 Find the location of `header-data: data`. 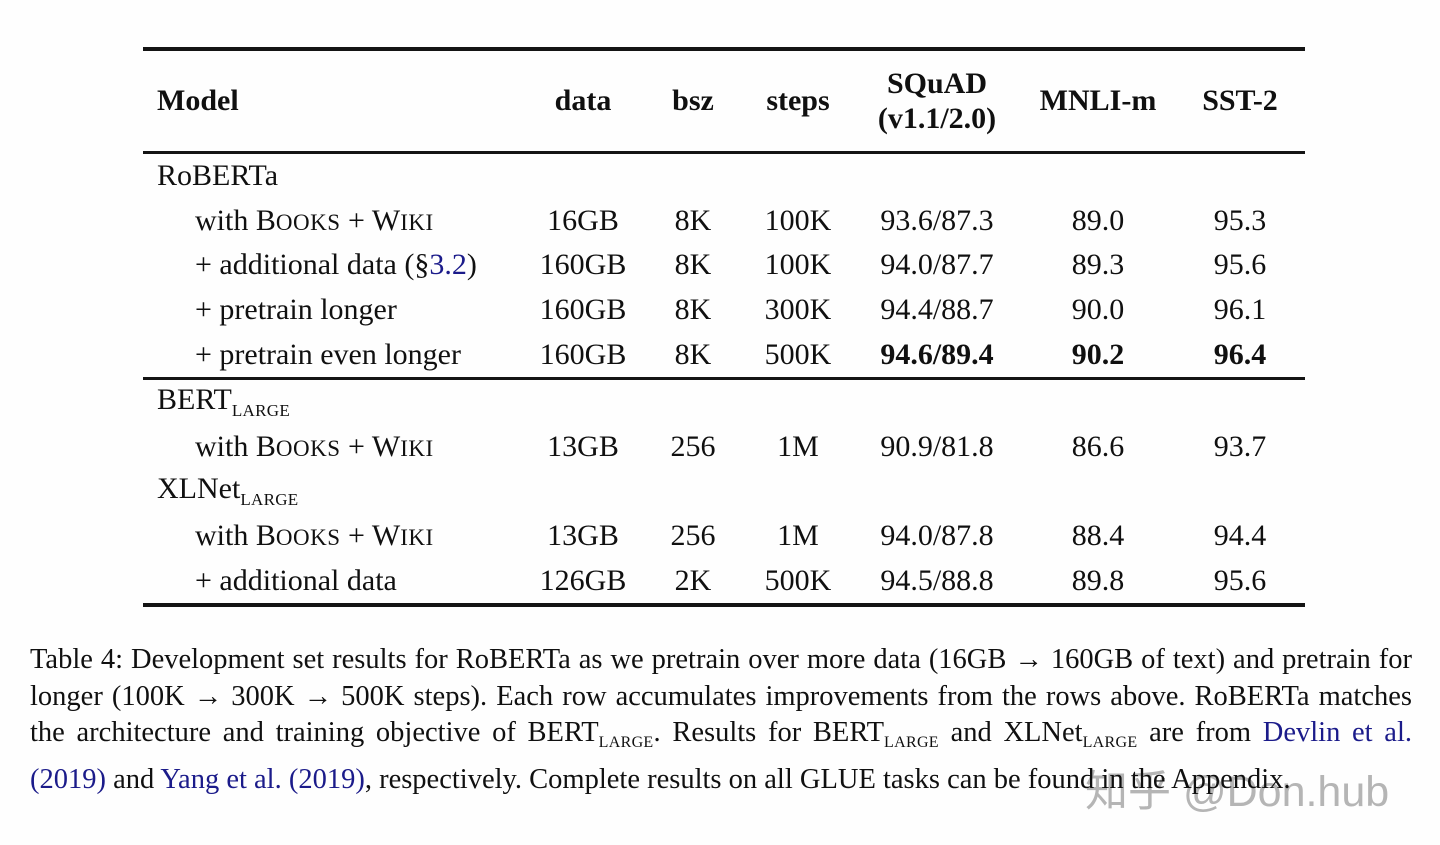

header-data: data is located at coordinates (583, 100).